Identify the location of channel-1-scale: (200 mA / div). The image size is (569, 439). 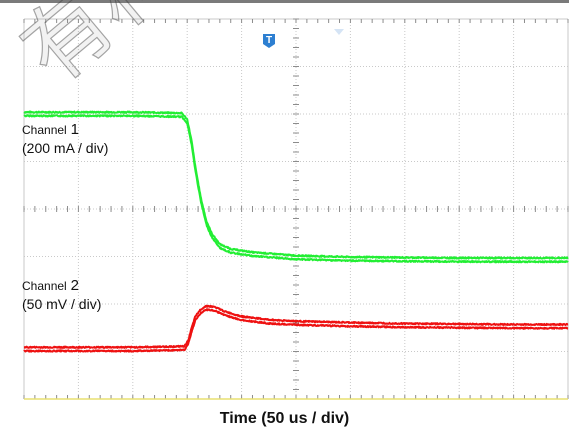
(65, 148).